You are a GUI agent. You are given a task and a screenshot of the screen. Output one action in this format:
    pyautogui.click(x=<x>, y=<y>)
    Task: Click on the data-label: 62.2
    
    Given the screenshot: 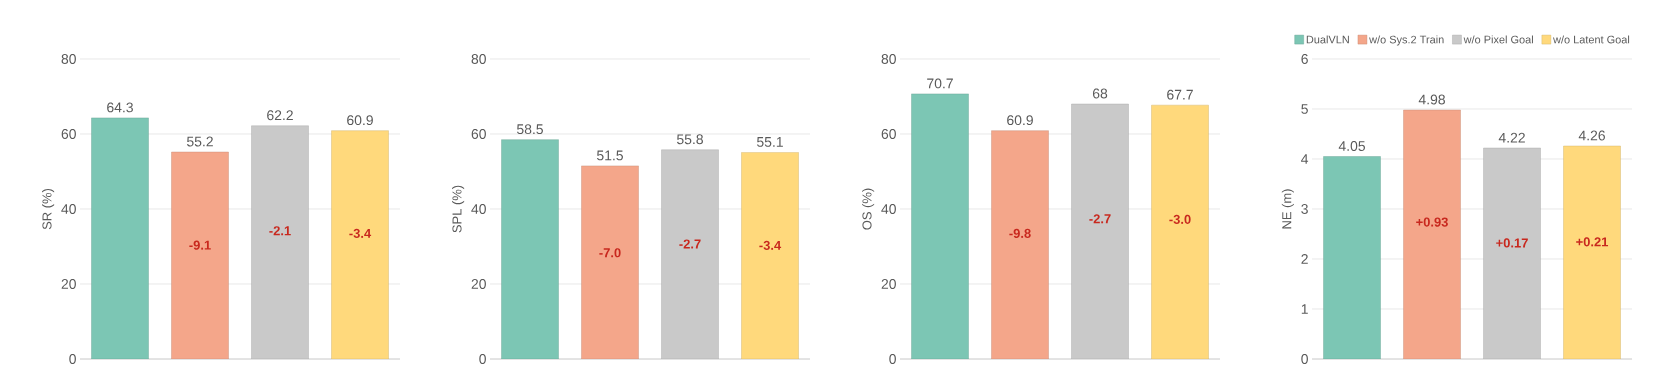 What is the action you would take?
    pyautogui.click(x=280, y=115)
    